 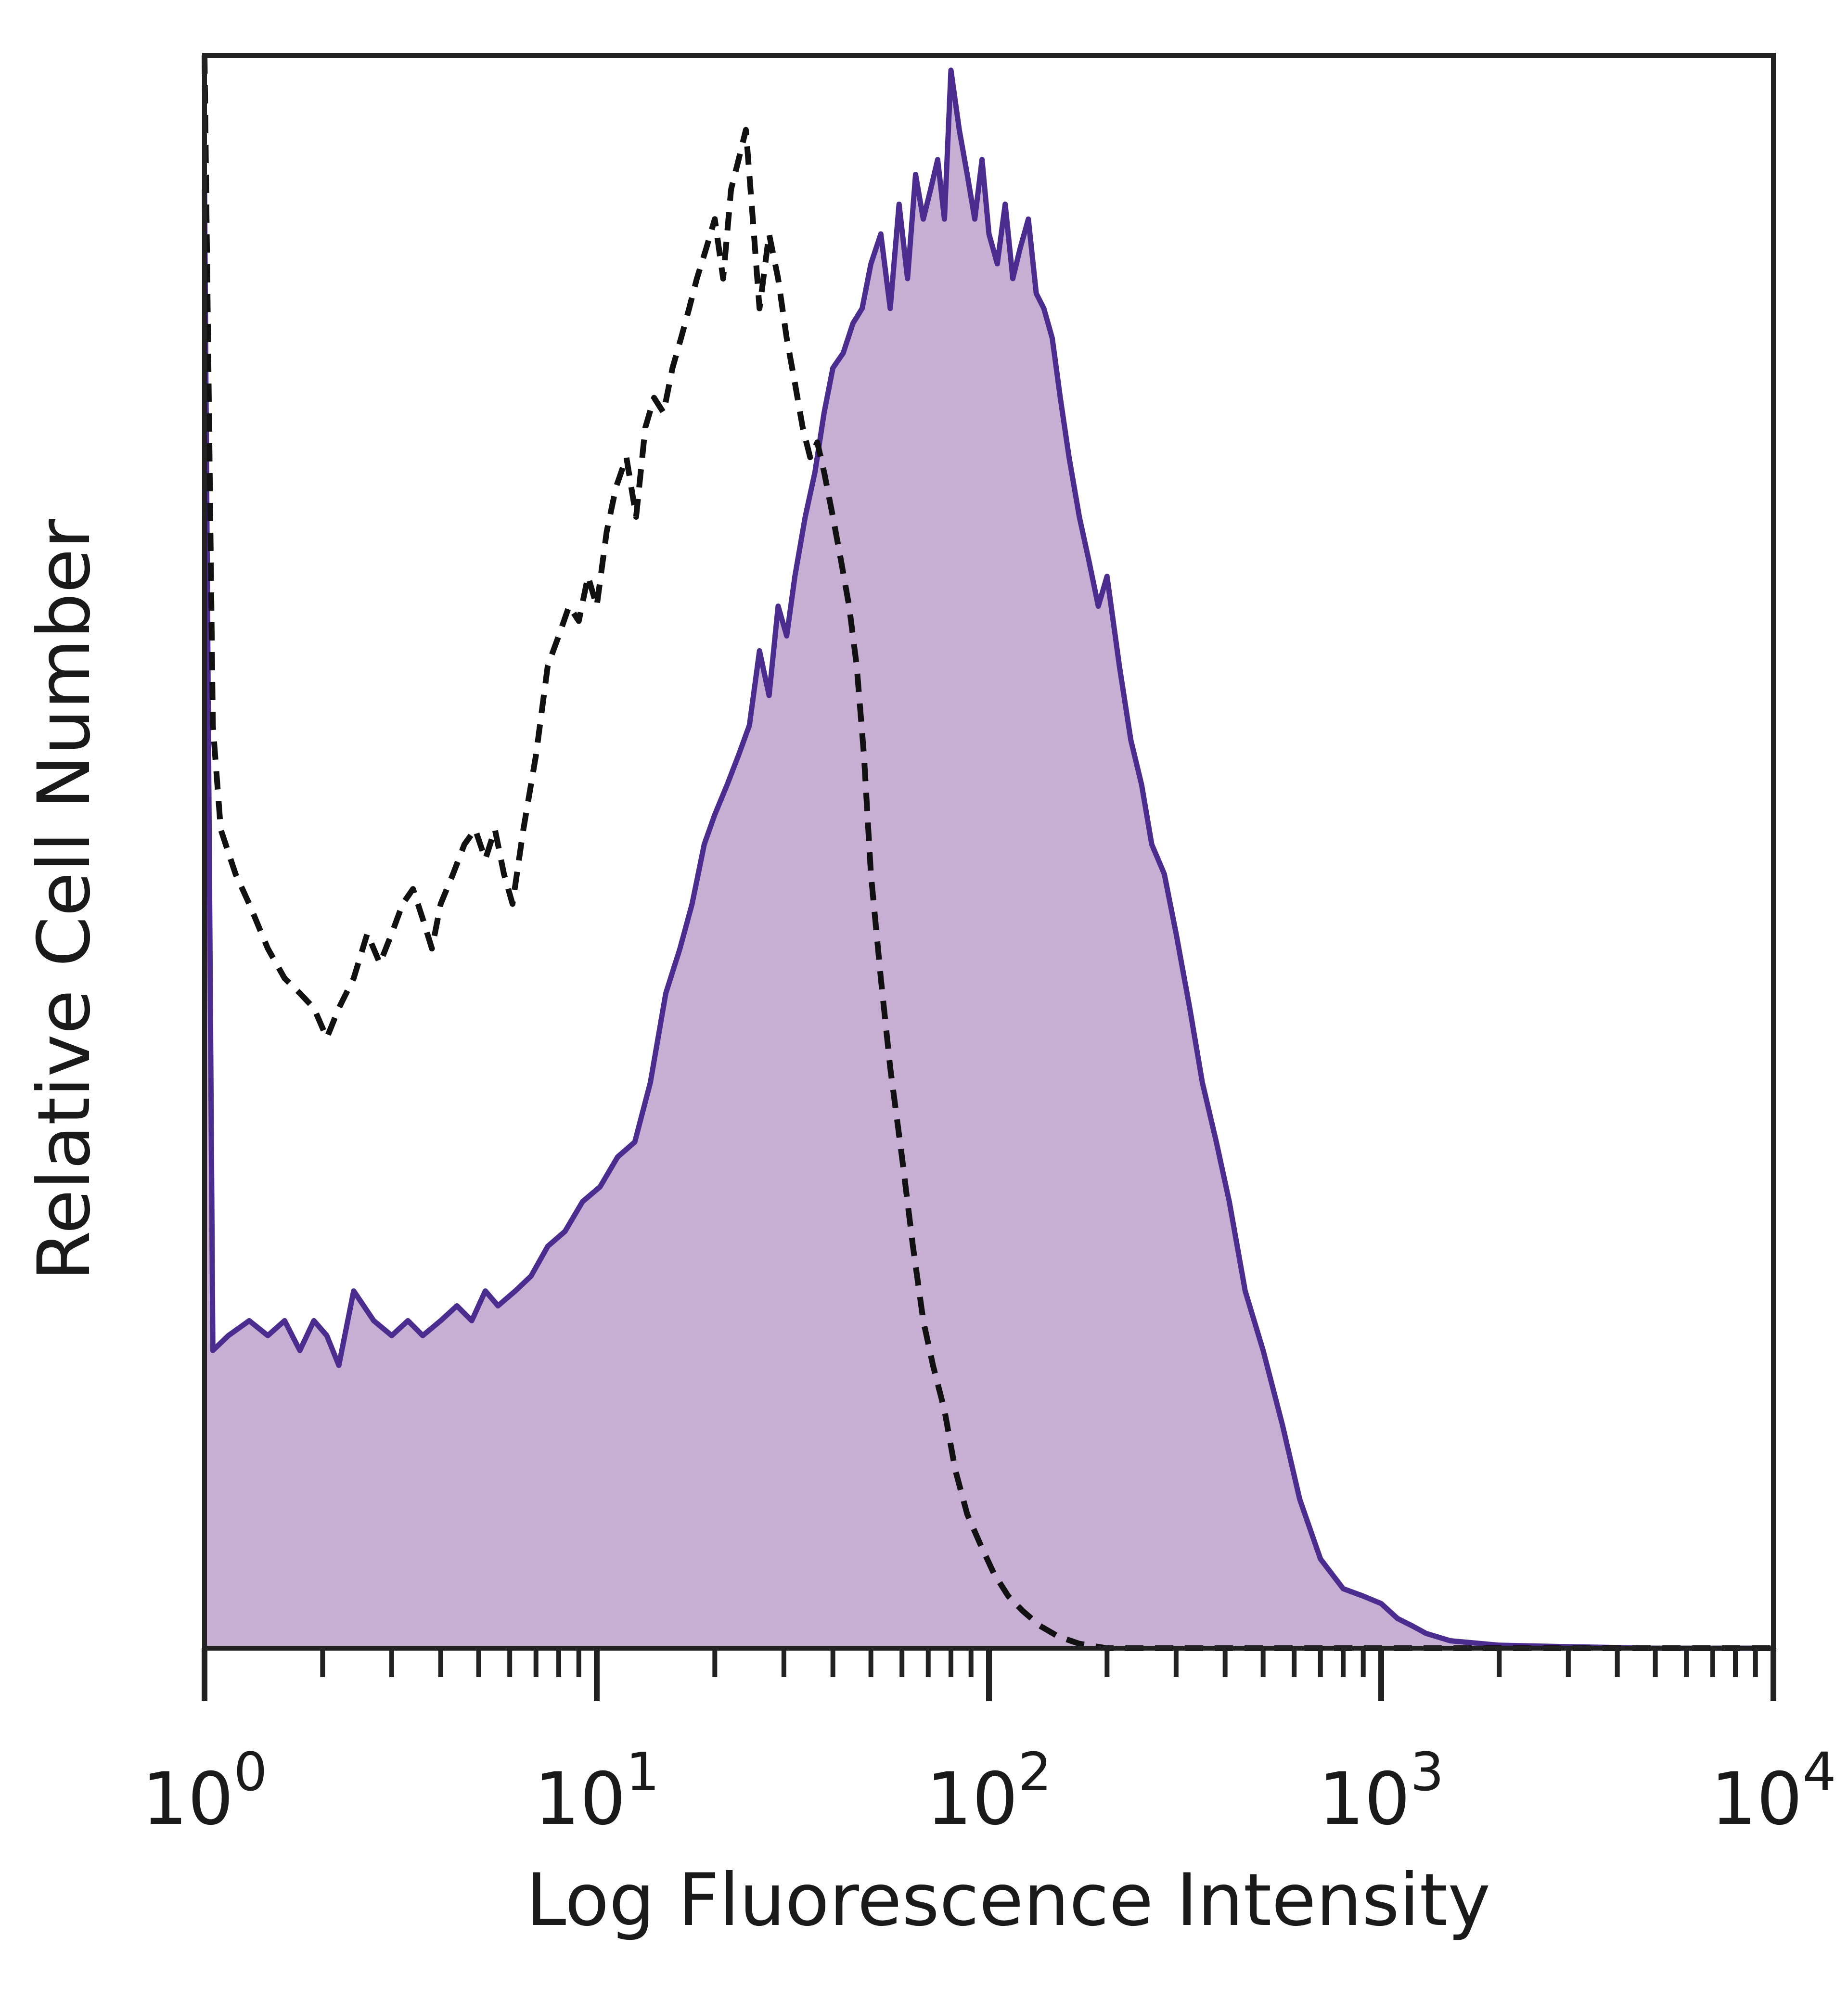 I want to click on x-tick-label: 10¹, so click(x=597, y=1791).